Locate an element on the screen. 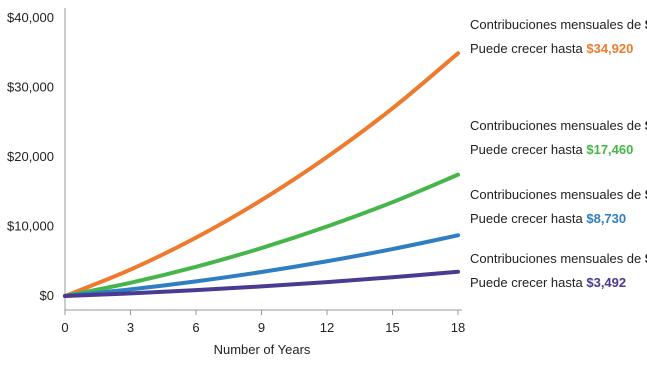 This screenshot has width=647, height=365. legend-growth-label: Puede crecer hasta $34,920 is located at coordinates (551, 48).